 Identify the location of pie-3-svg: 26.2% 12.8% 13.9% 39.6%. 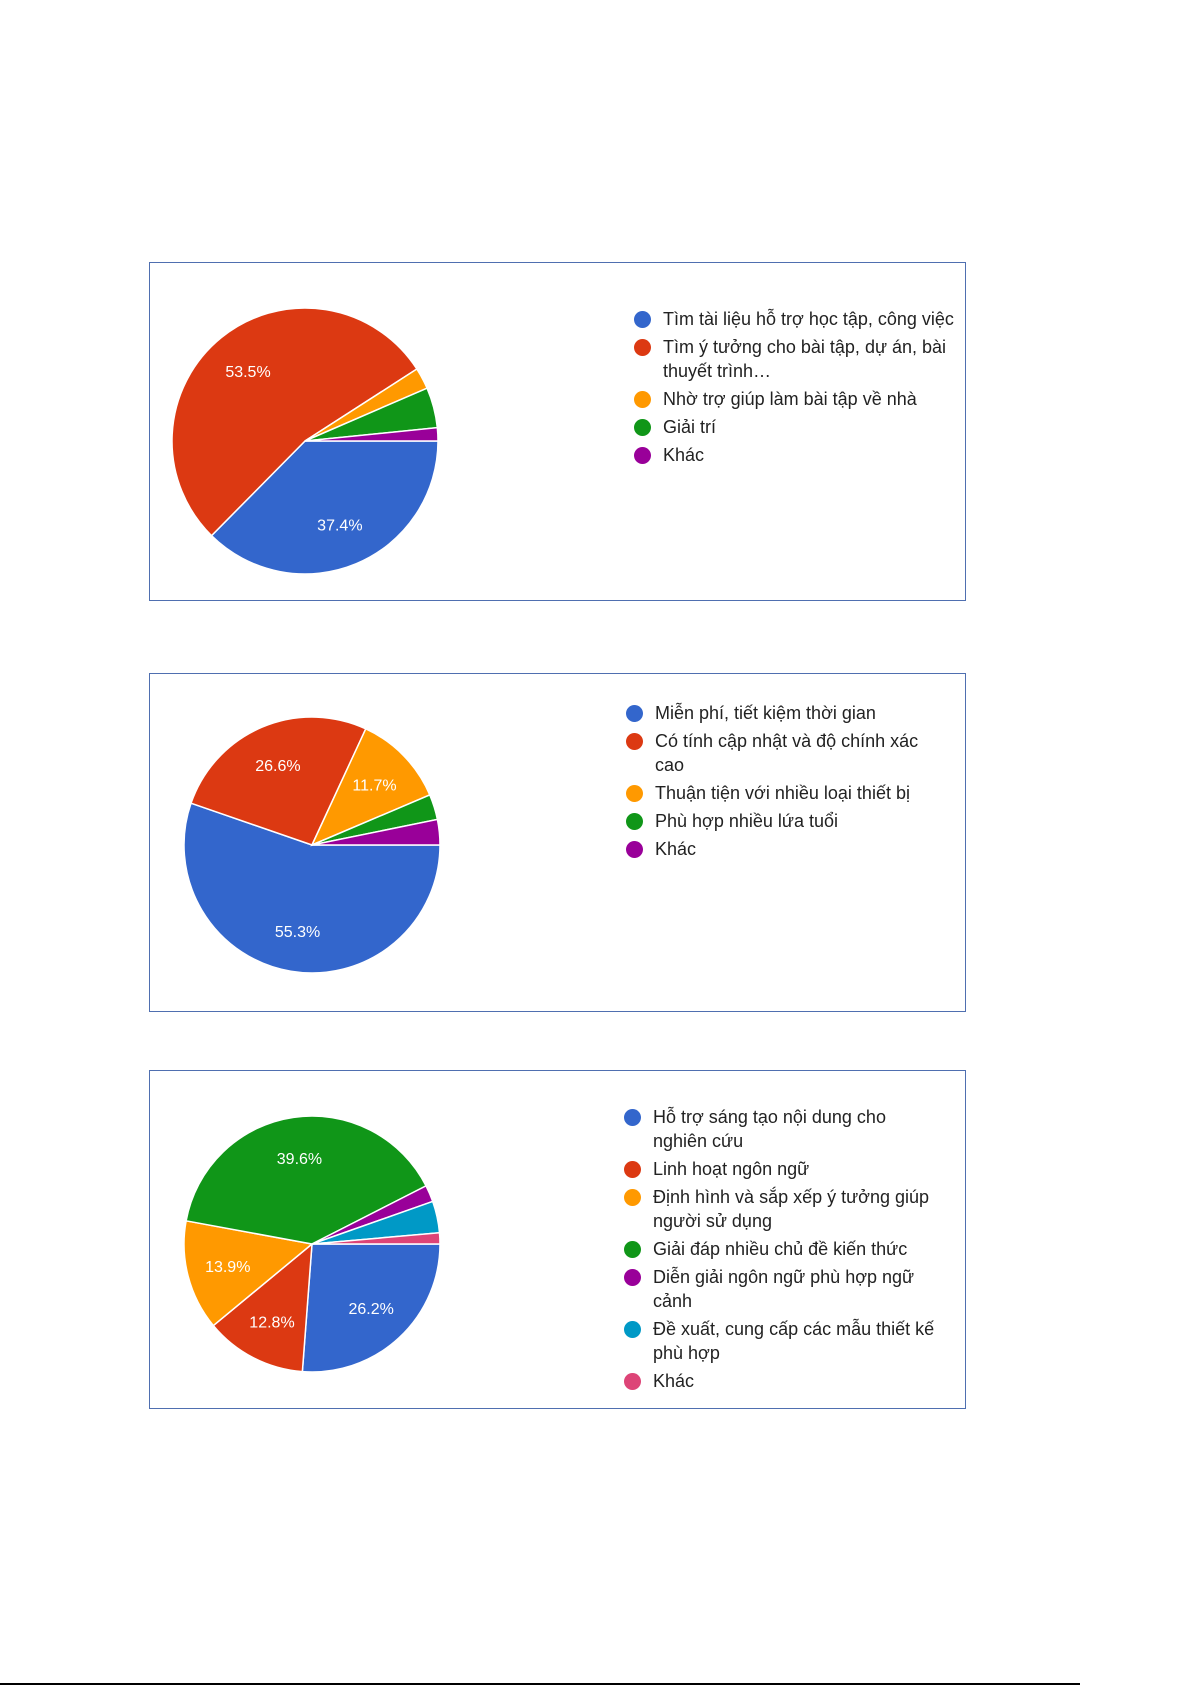
(312, 1244).